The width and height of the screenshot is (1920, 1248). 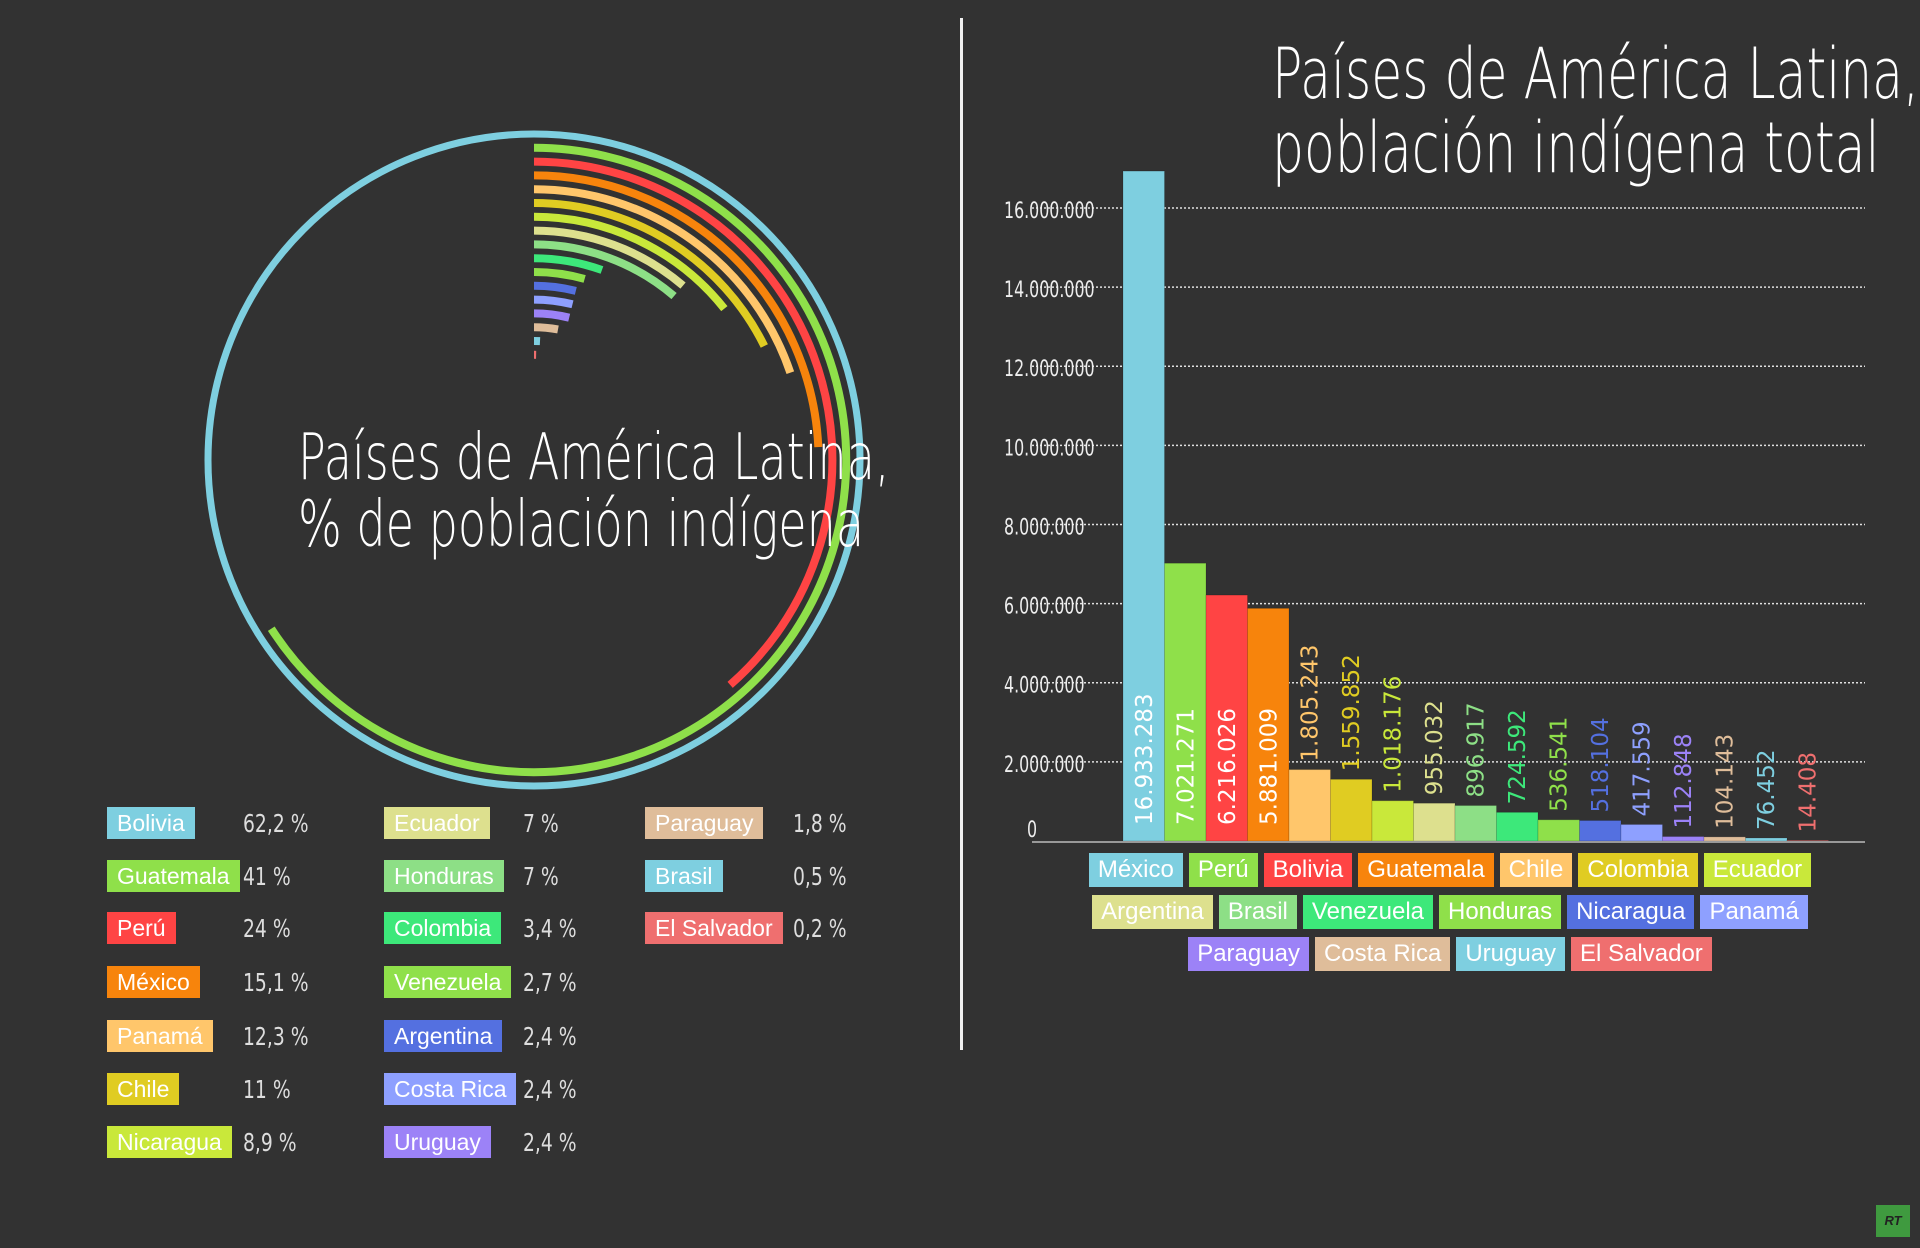 I want to click on bar-value-label: 14.408, so click(x=1809, y=792).